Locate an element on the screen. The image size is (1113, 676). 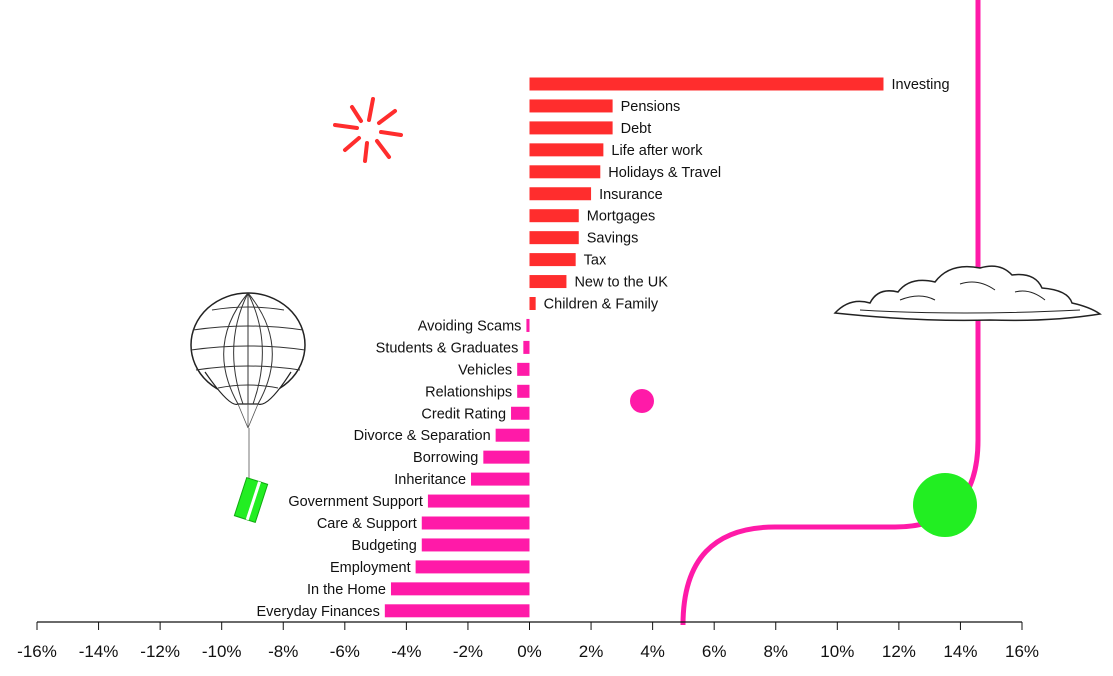
bar-label-debt: Debt is located at coordinates (636, 129).